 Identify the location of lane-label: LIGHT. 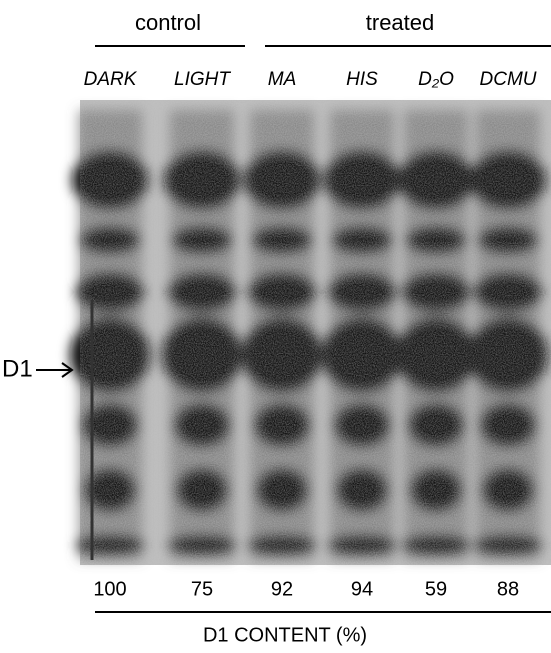
(202, 79).